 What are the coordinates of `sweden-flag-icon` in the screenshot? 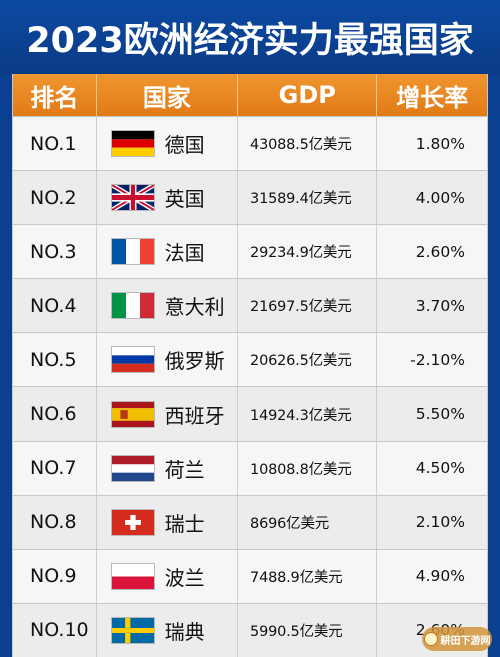 It's located at (132, 630).